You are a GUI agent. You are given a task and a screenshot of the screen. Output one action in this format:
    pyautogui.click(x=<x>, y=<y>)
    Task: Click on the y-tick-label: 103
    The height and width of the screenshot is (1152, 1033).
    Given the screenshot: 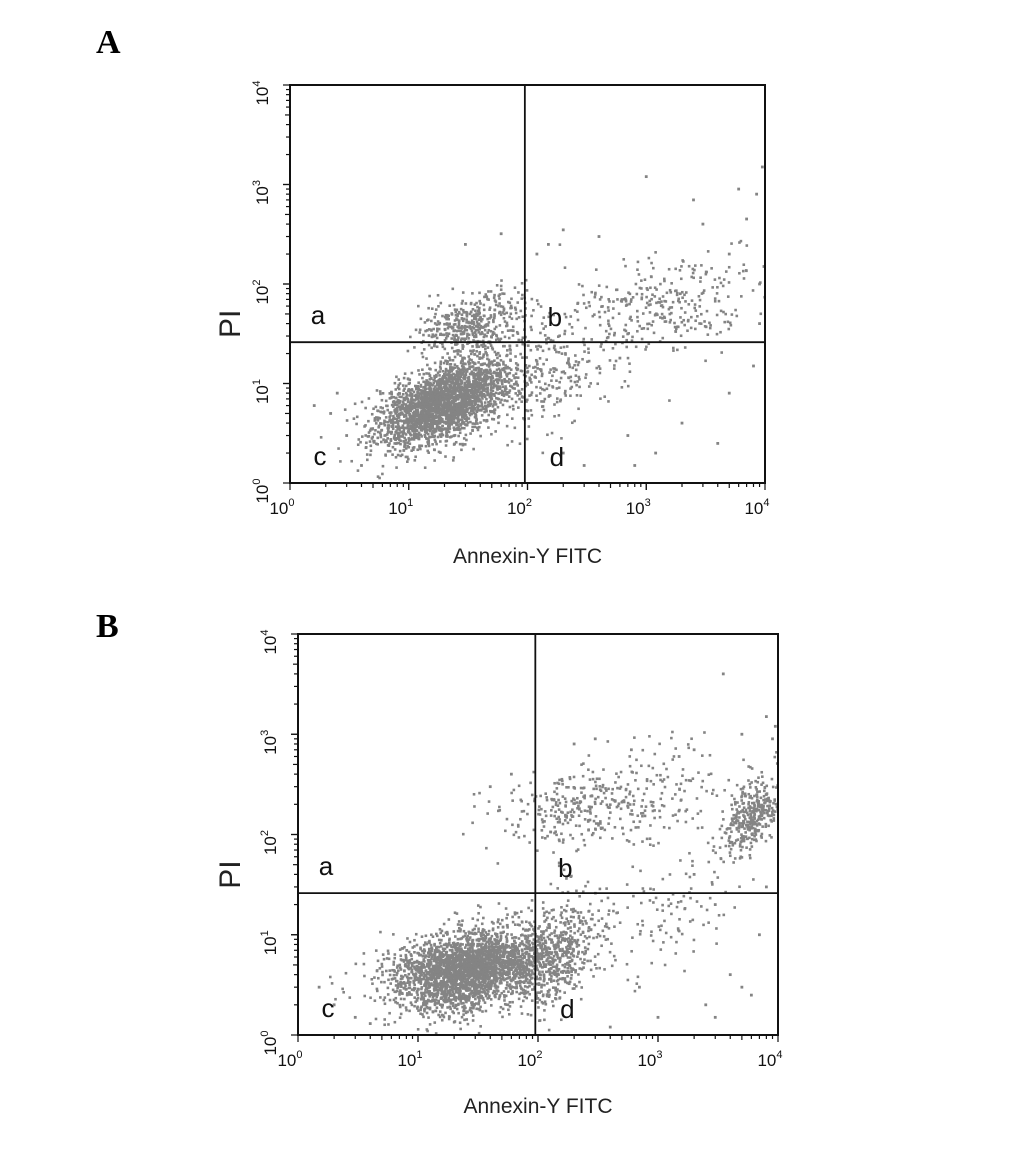 What is the action you would take?
    pyautogui.click(x=261, y=192)
    